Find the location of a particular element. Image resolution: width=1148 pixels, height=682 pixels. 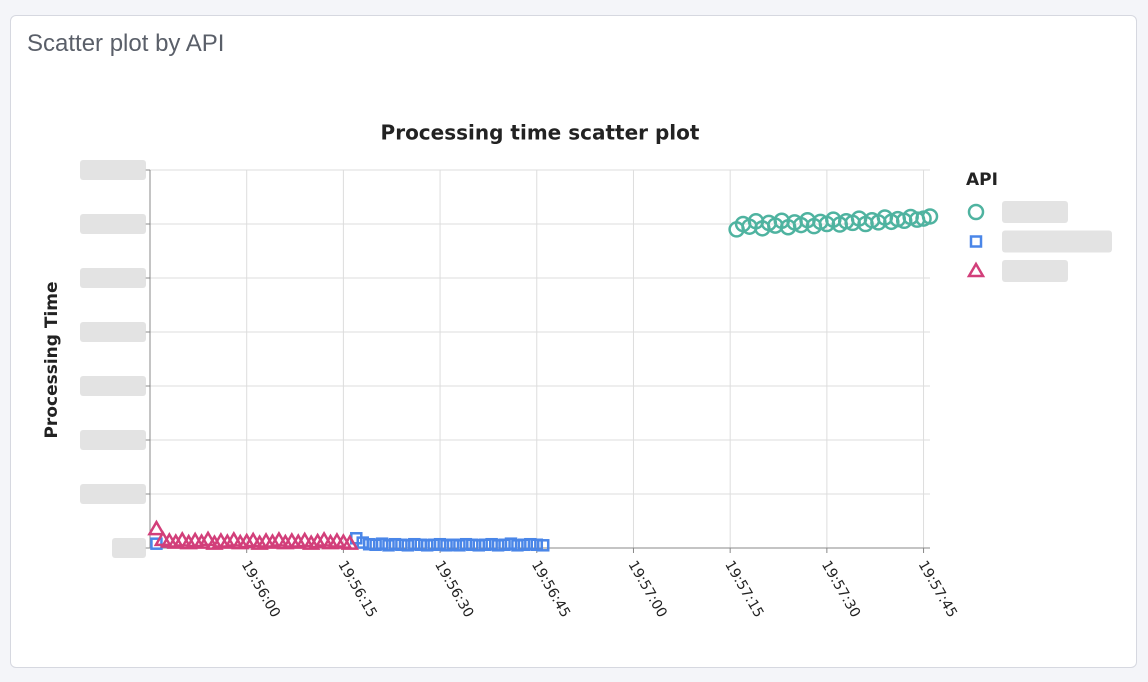

legend-title: API is located at coordinates (982, 180).